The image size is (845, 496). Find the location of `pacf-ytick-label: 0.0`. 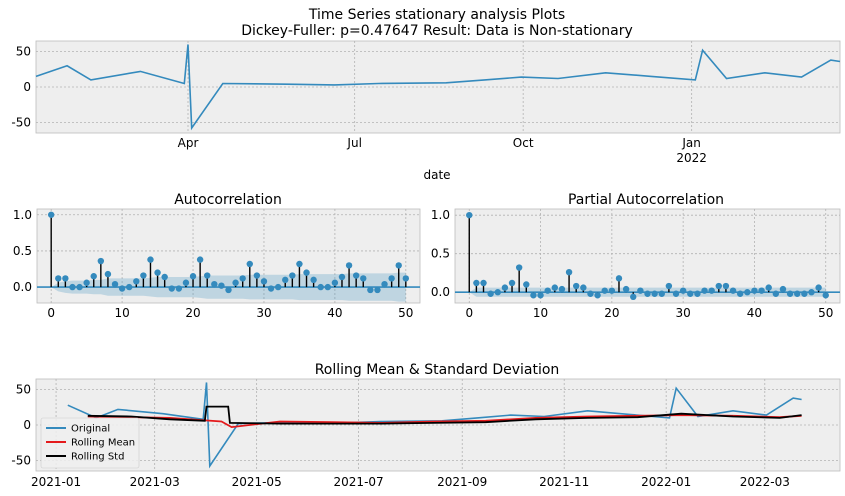

pacf-ytick-label: 0.0 is located at coordinates (440, 292).